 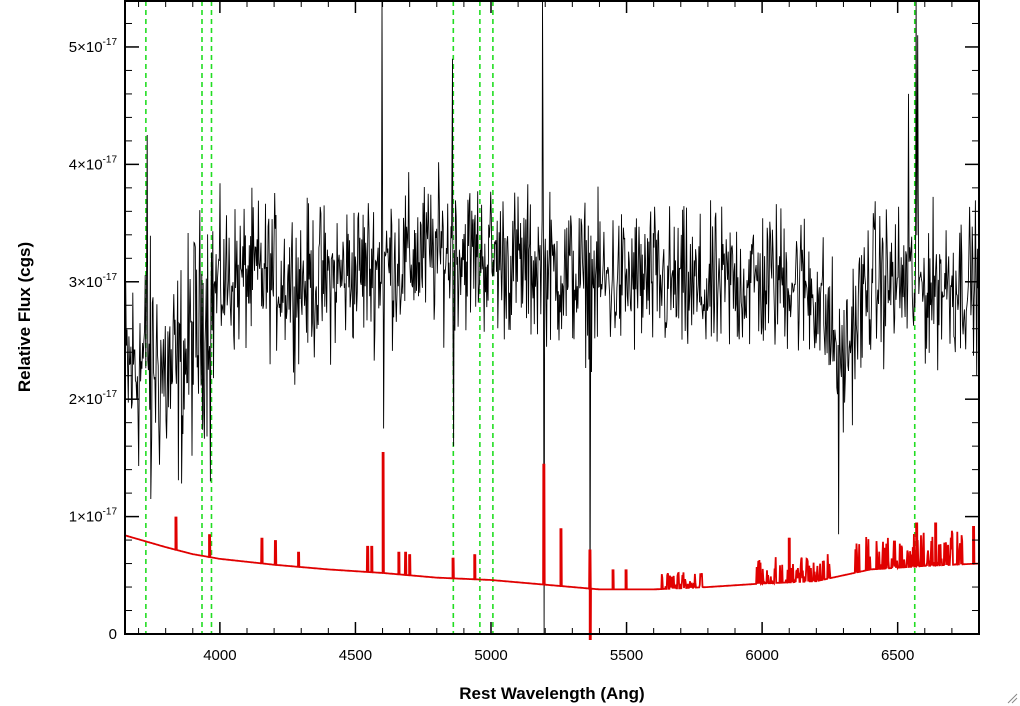 I want to click on x-axis-title: Rest Wavelength (Ang), so click(x=551, y=693).